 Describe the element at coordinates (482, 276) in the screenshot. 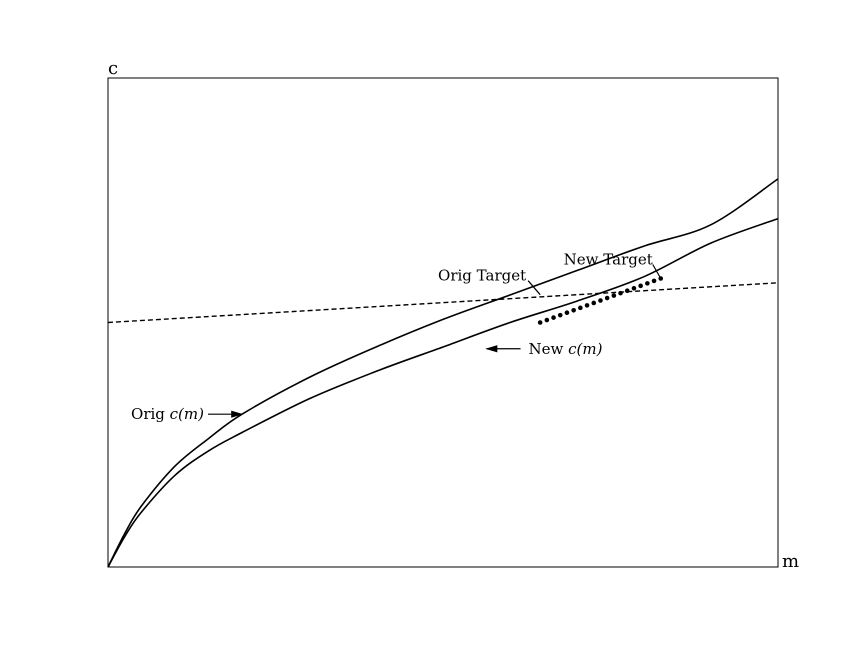

I see `orig-target-label: Orig Target` at that location.